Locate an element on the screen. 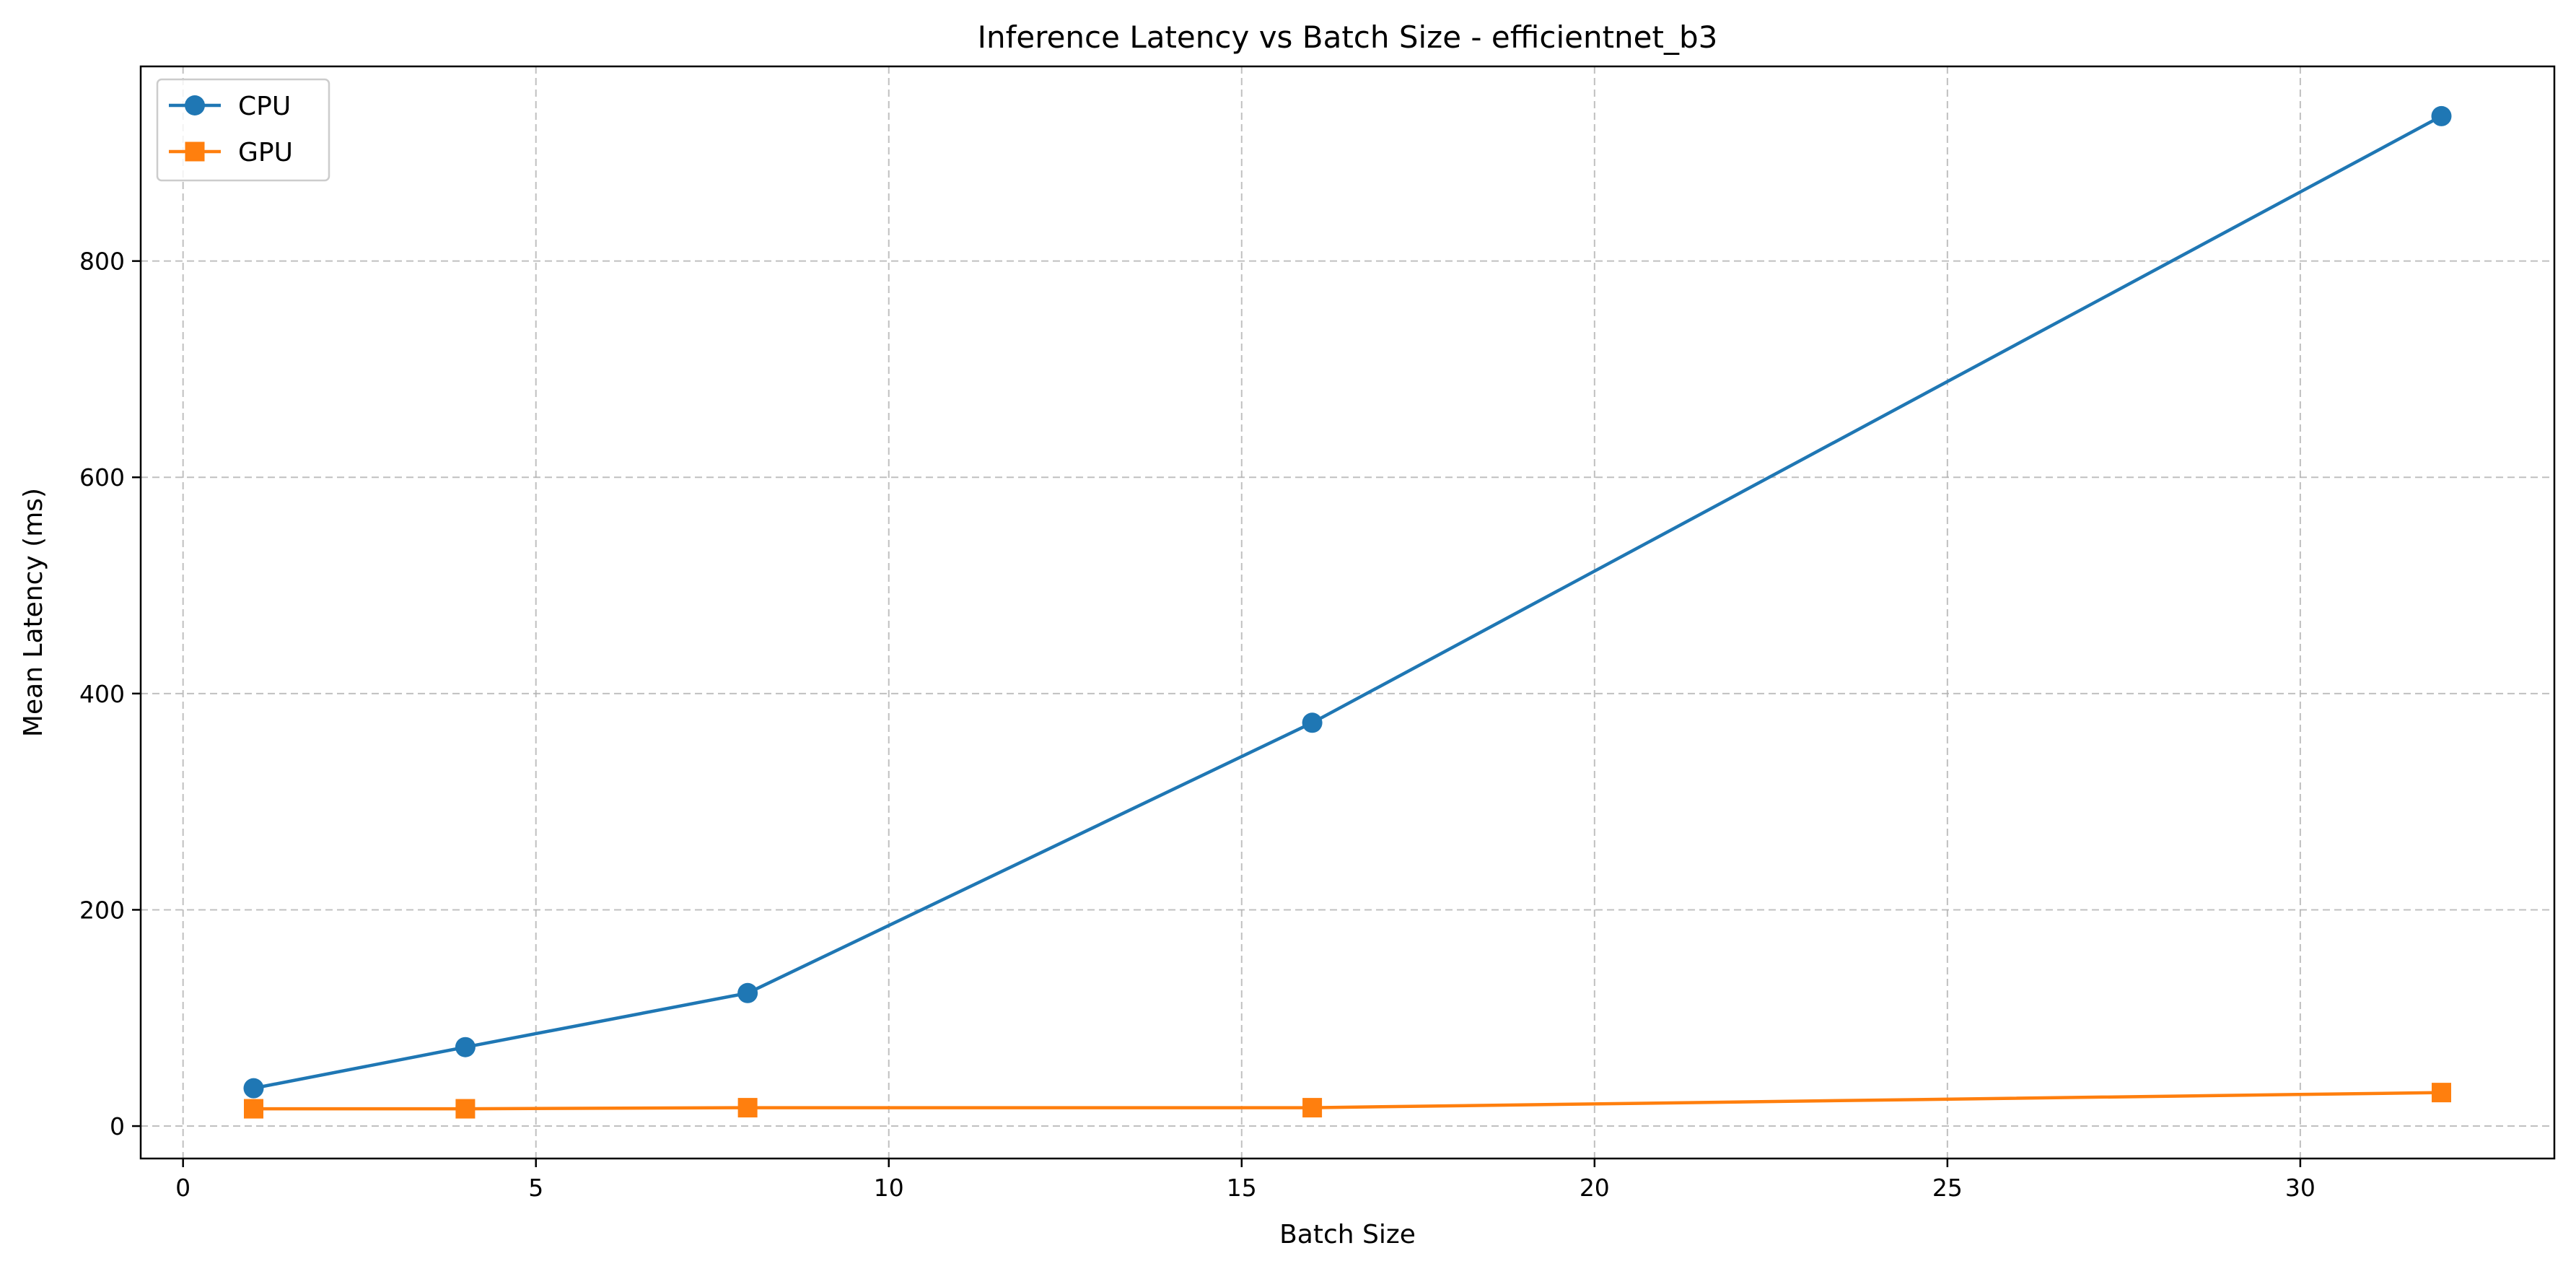 This screenshot has width=2576, height=1274. x-tick-label: 5 is located at coordinates (535, 1188).